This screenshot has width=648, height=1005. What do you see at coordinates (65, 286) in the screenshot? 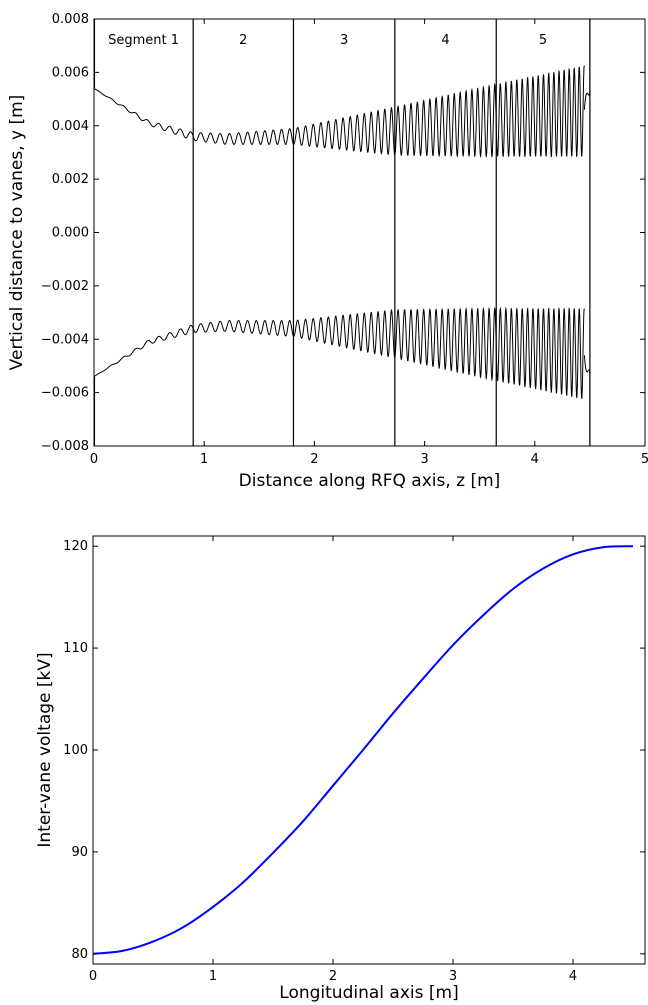
I see `y-tick-label: −0.002` at bounding box center [65, 286].